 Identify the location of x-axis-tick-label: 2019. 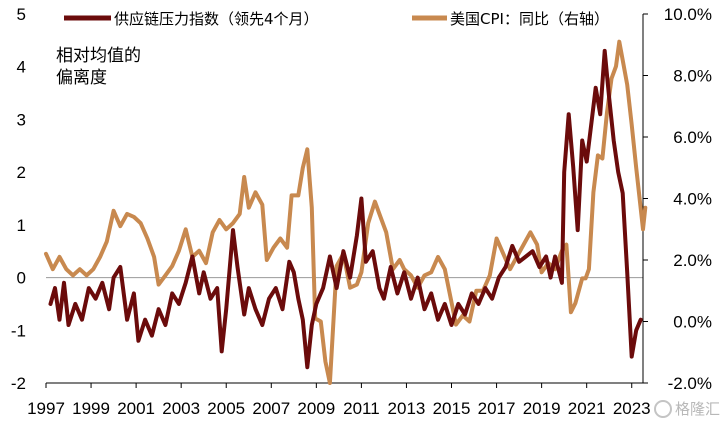
(542, 408).